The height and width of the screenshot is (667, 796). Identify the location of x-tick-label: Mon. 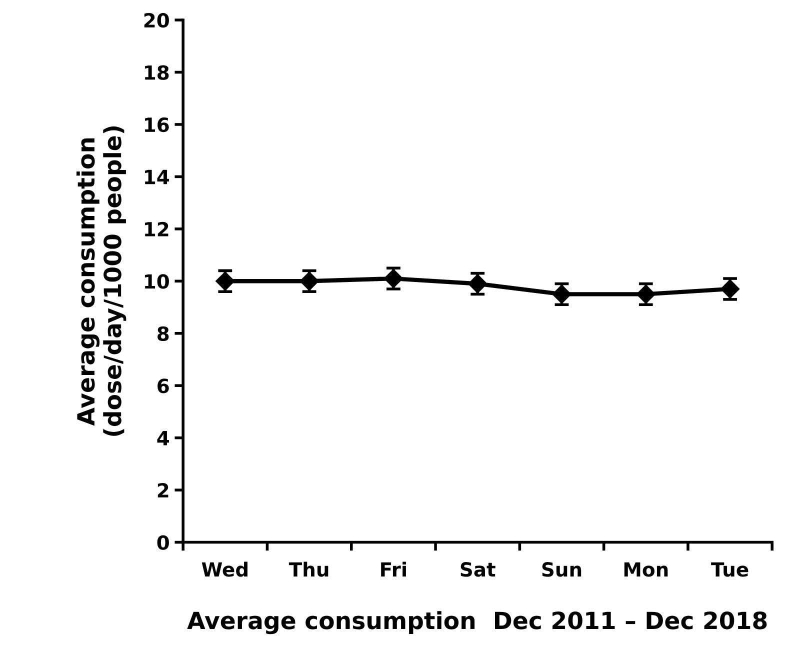
(646, 569).